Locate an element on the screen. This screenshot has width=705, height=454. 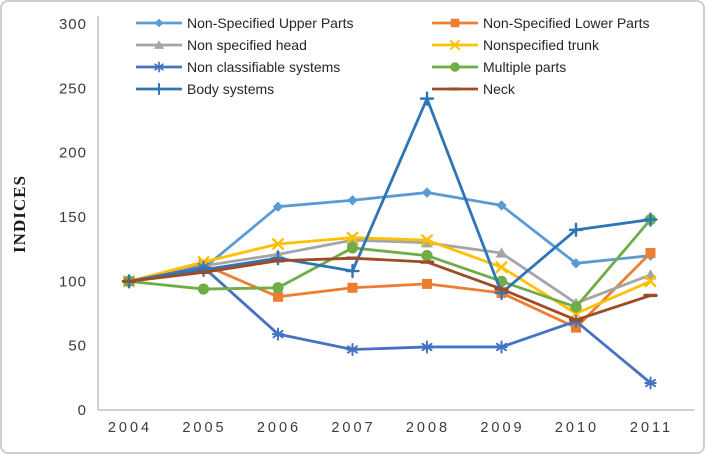
y-tick-label: 200 is located at coordinates (73, 153).